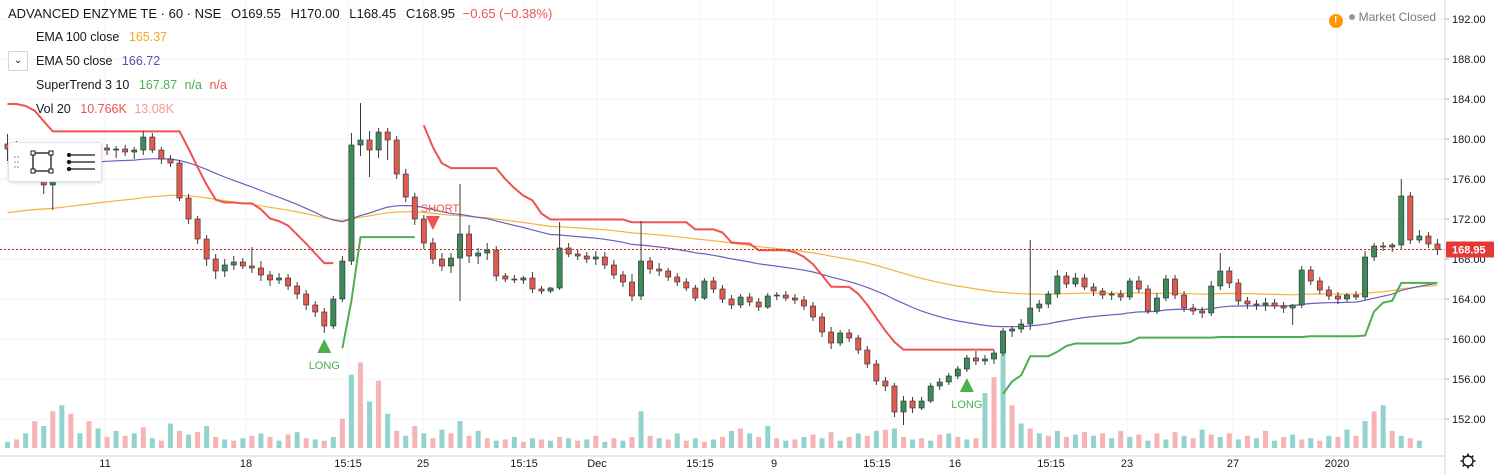 The image size is (1494, 474). I want to click on settings-gear-icon, so click(1468, 461).